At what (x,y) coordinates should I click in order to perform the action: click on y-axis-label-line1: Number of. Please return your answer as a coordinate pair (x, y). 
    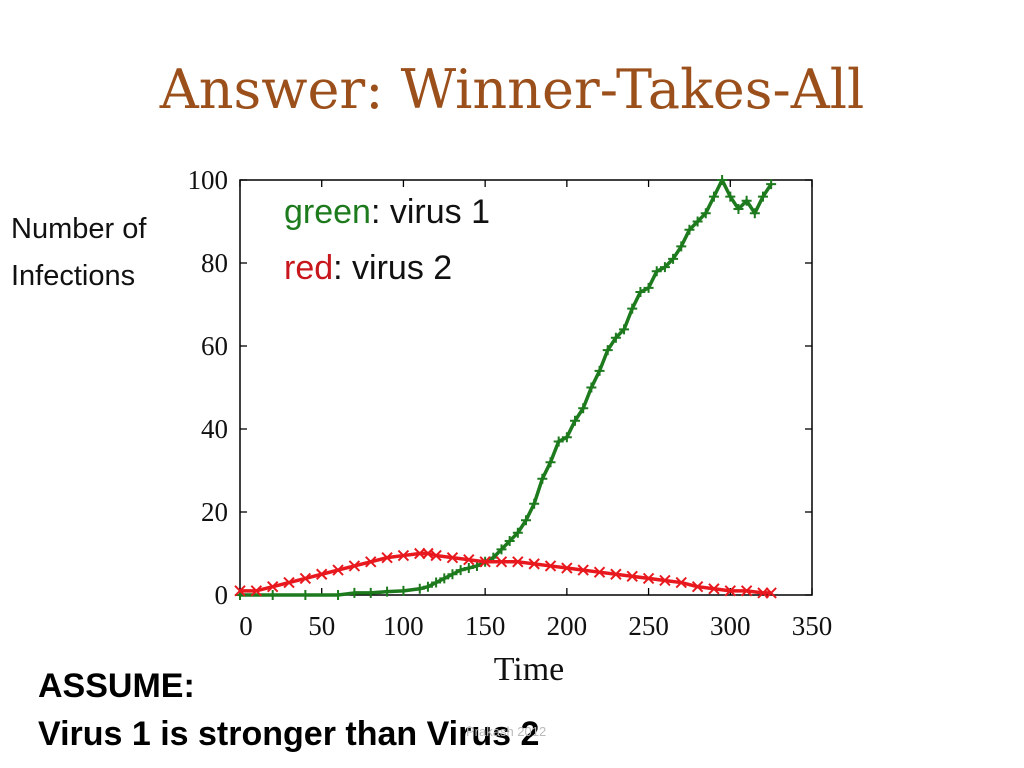
    Looking at the image, I should click on (79, 229).